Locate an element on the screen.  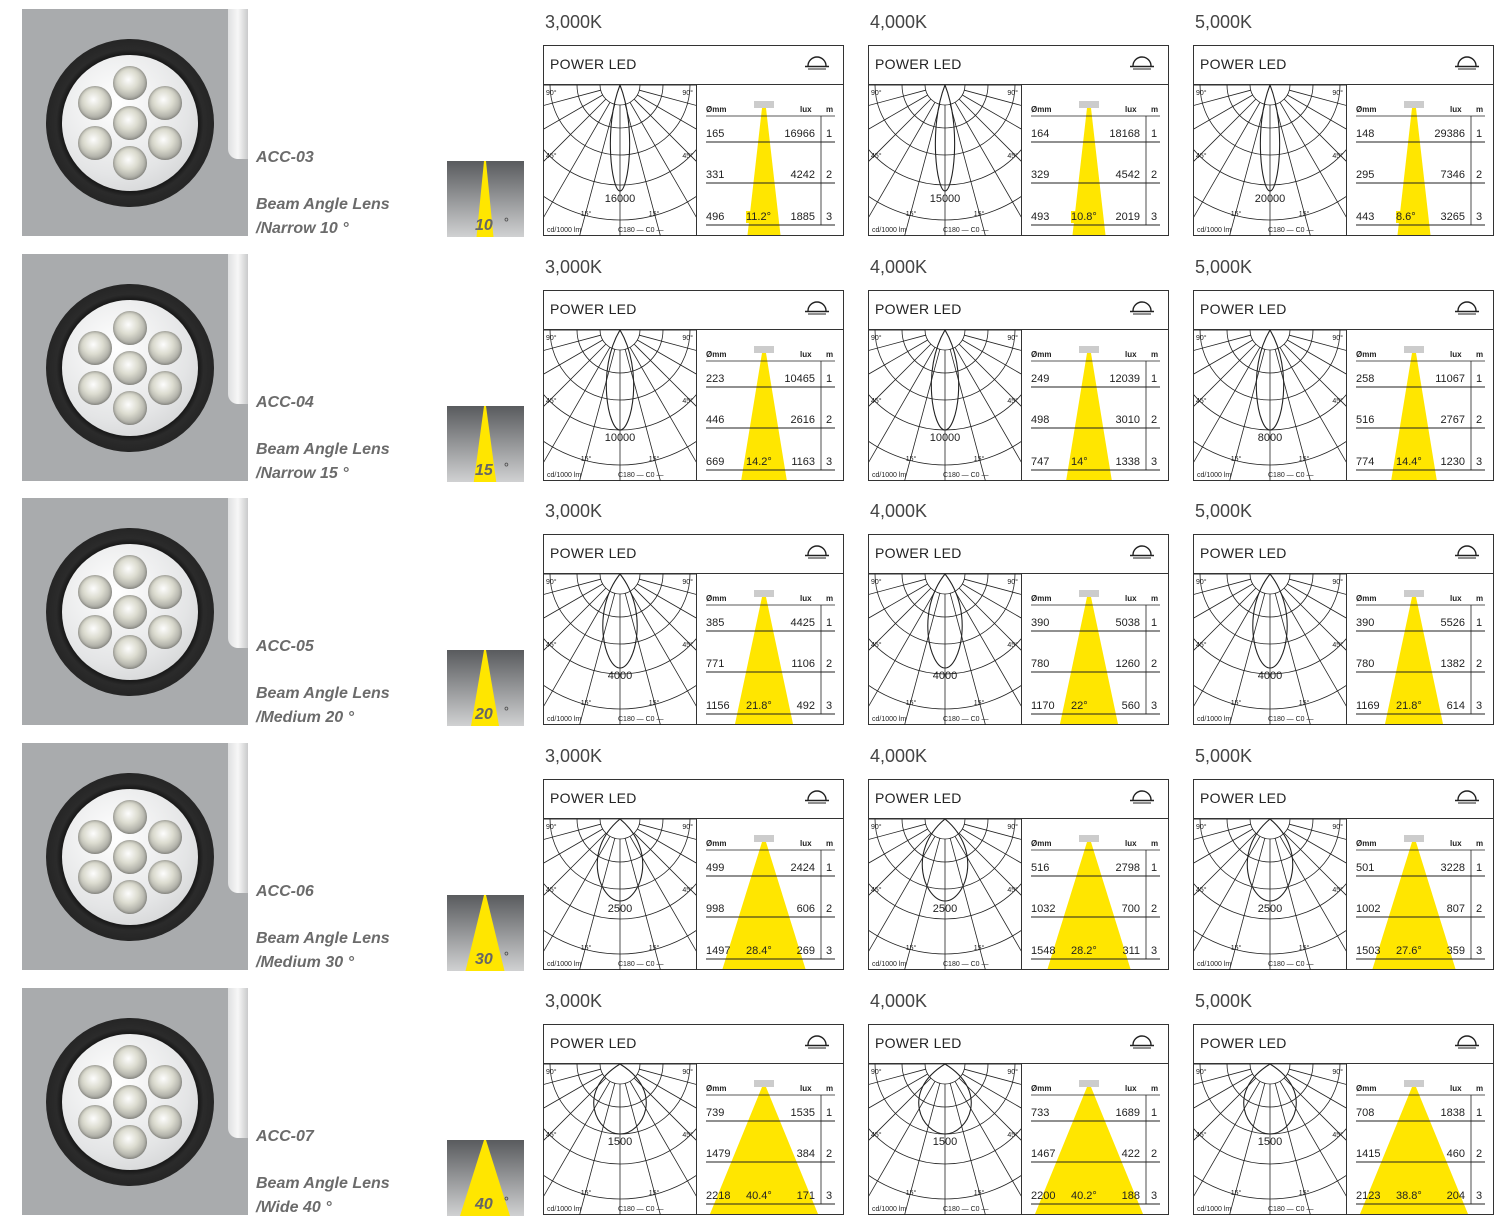
lux-value: 700 is located at coordinates (1130, 909).